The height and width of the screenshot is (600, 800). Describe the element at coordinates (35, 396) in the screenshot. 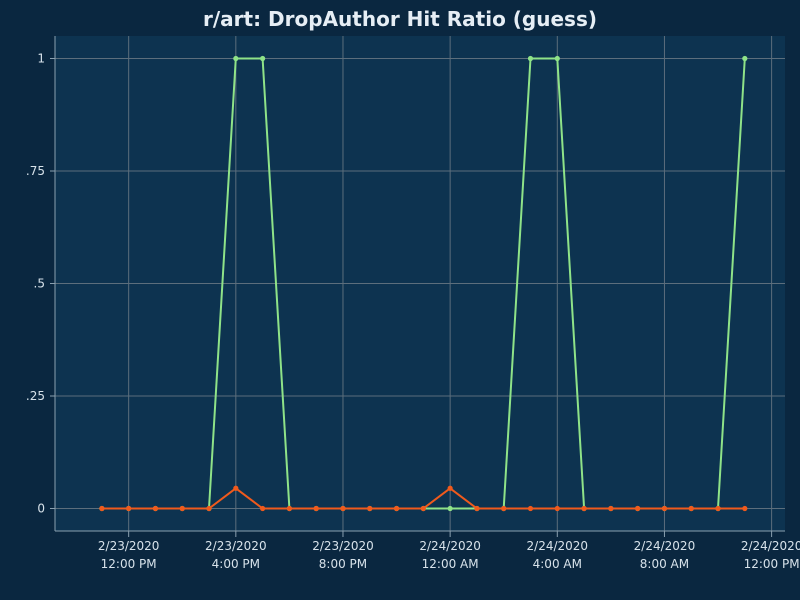

I see `y-tick-label: .25` at that location.